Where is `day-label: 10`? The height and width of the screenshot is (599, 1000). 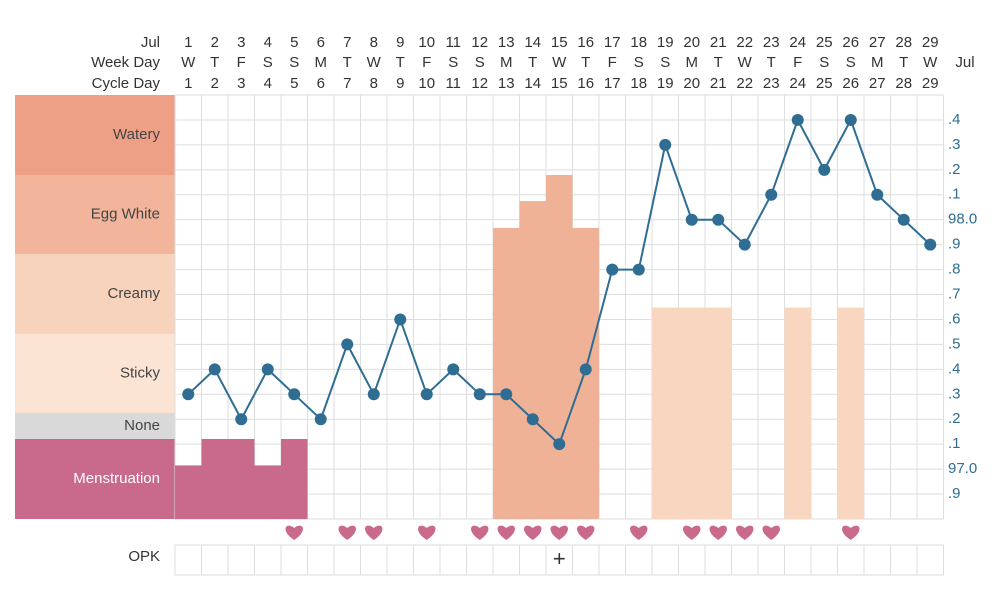
day-label: 10 is located at coordinates (426, 42).